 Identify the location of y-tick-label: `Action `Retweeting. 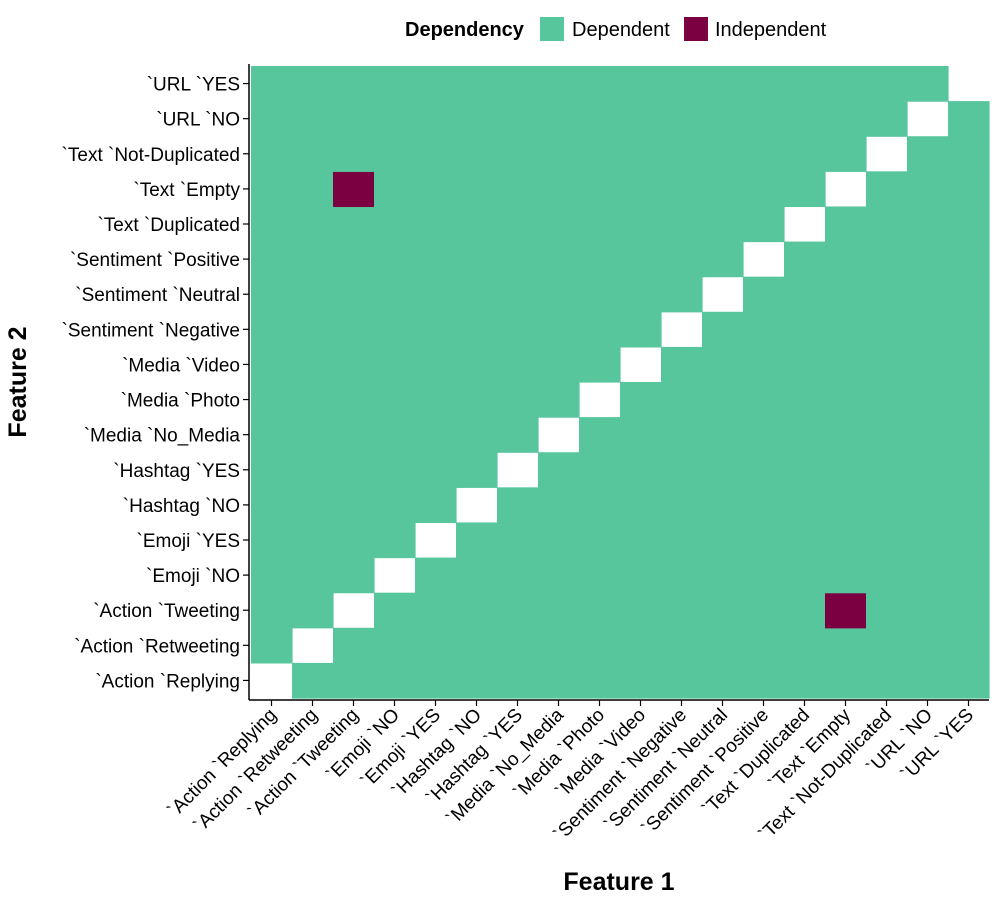
(157, 646).